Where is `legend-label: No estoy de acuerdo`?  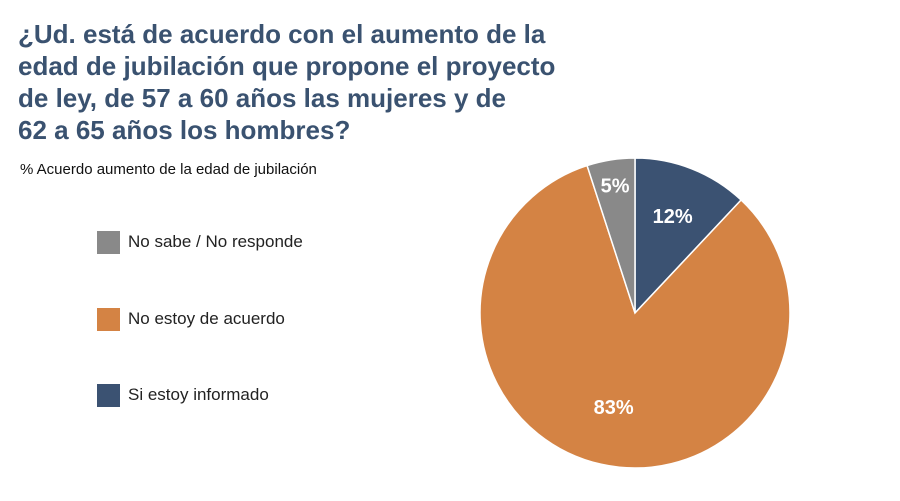
legend-label: No estoy de acuerdo is located at coordinates (206, 318).